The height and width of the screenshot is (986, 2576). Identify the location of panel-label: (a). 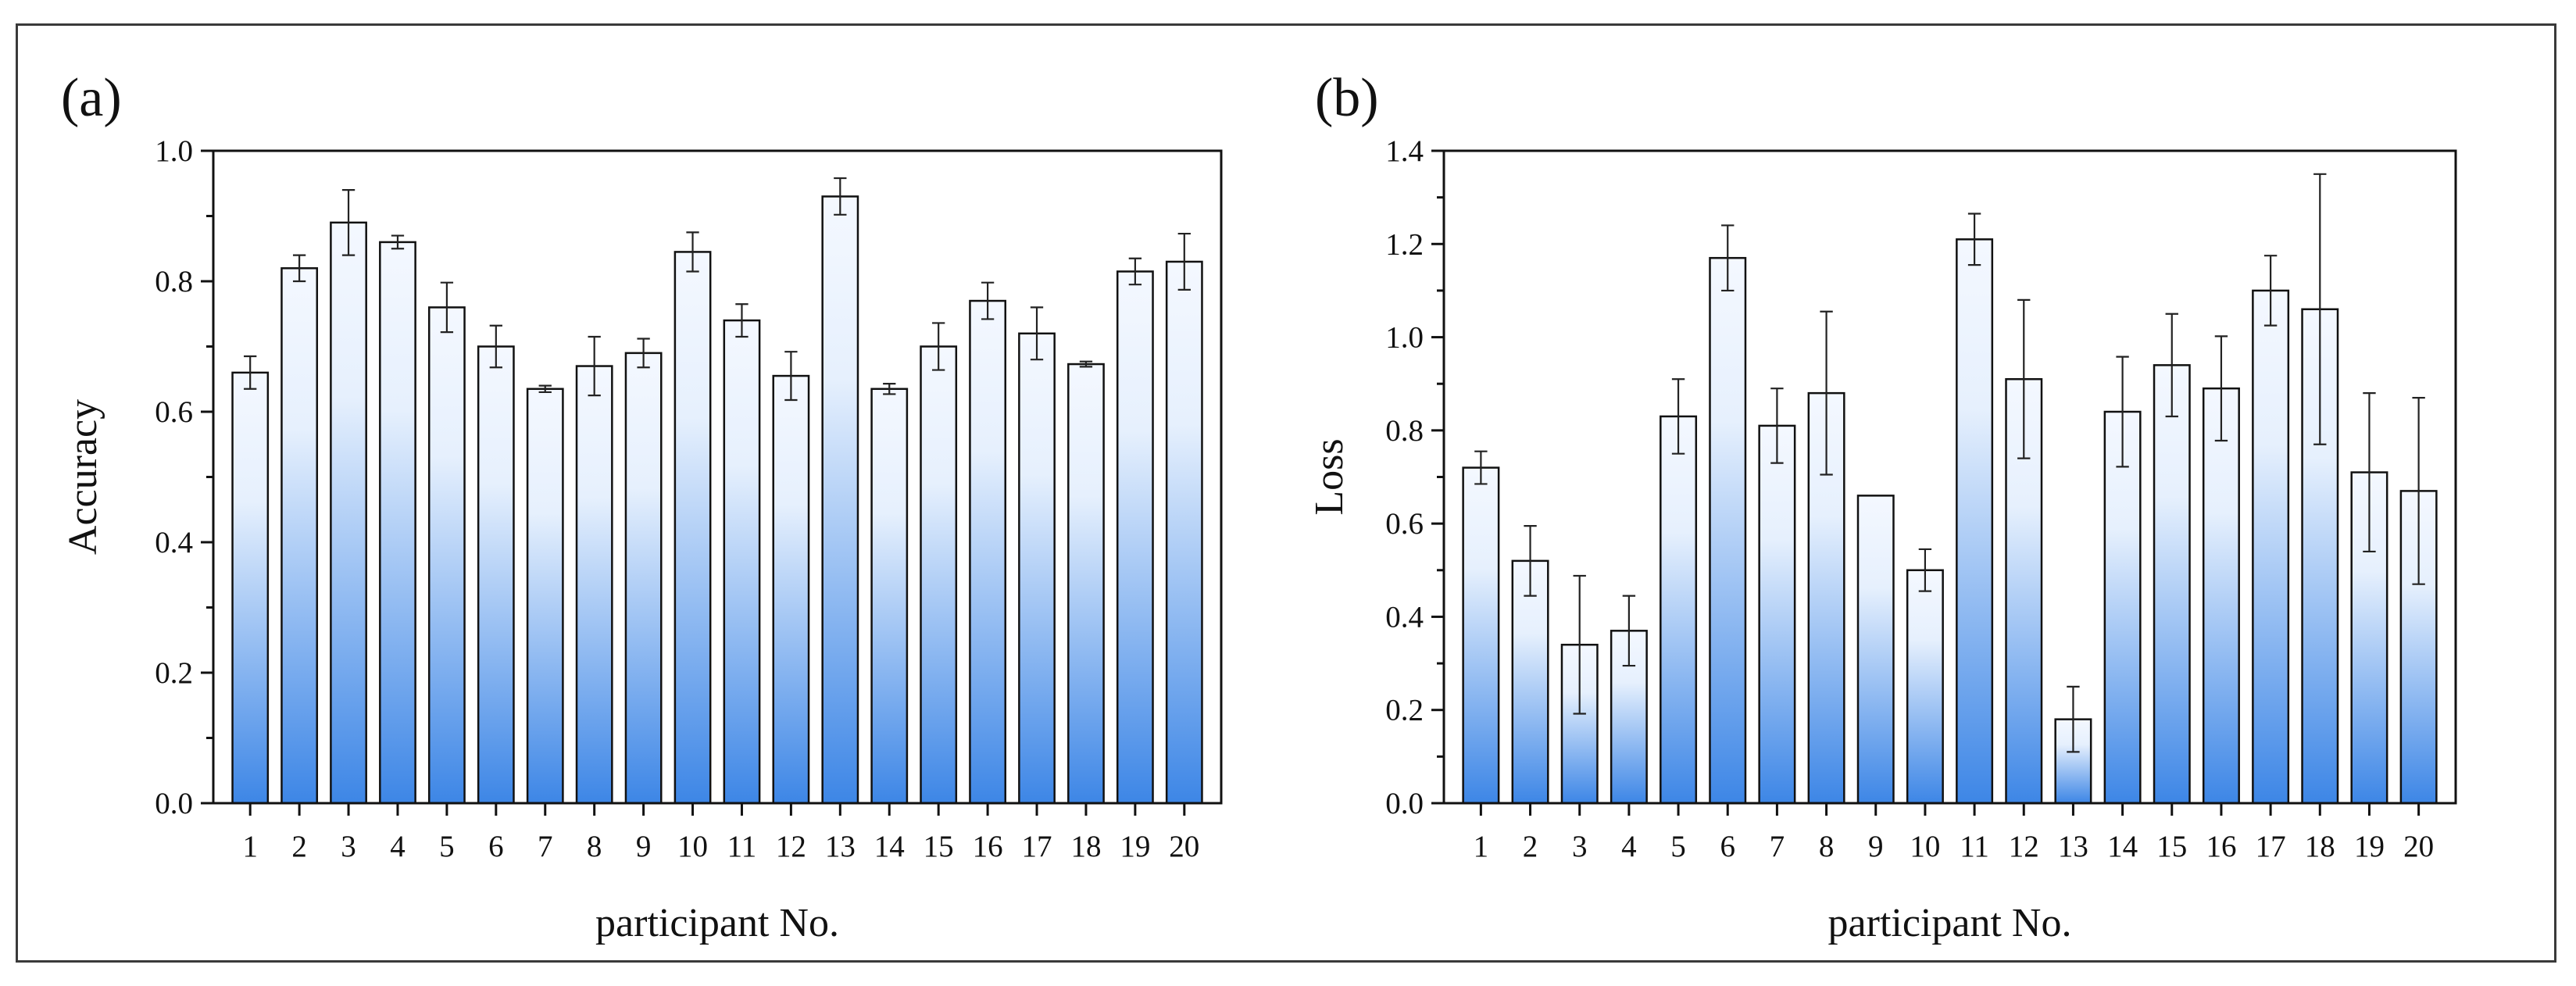
(92, 98).